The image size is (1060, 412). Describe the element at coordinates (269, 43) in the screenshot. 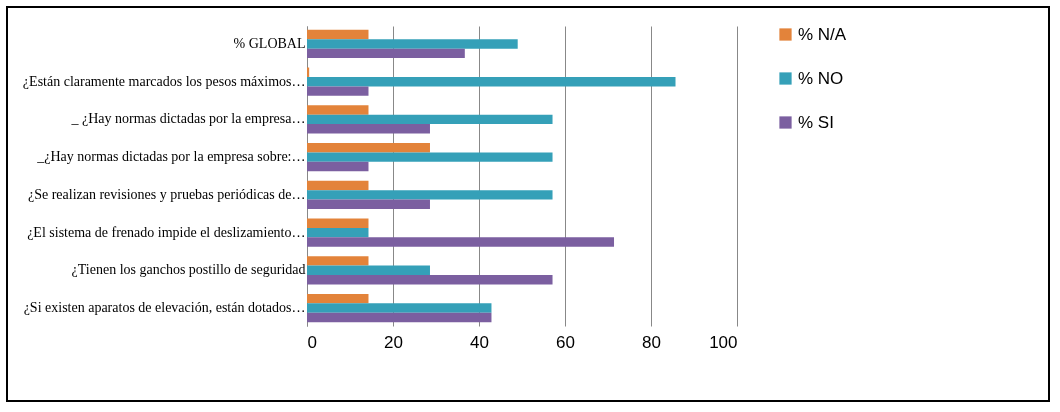

I see `y-tick-label: % GLOBAL` at that location.